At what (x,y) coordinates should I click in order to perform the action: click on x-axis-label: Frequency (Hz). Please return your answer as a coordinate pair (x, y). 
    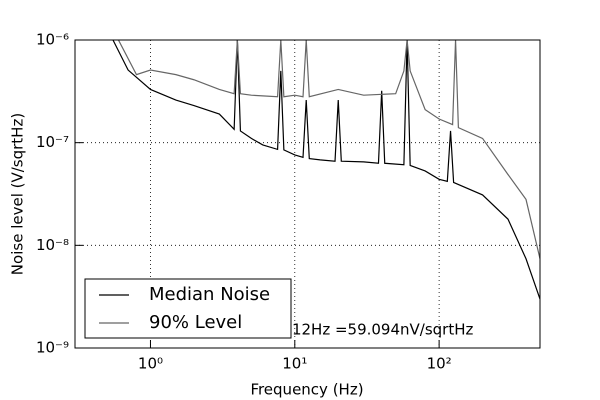
    Looking at the image, I should click on (306, 390).